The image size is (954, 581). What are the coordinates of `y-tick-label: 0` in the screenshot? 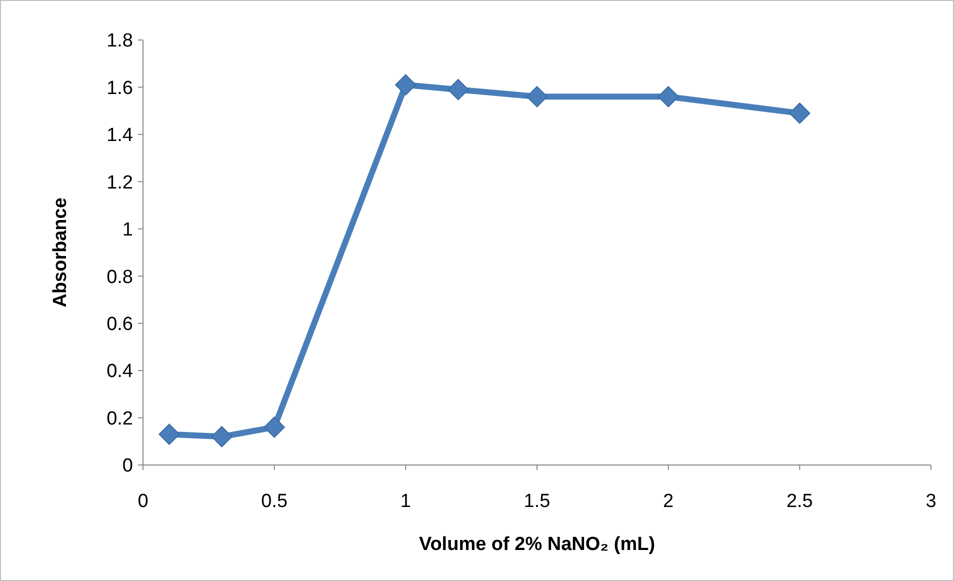 It's located at (127, 466).